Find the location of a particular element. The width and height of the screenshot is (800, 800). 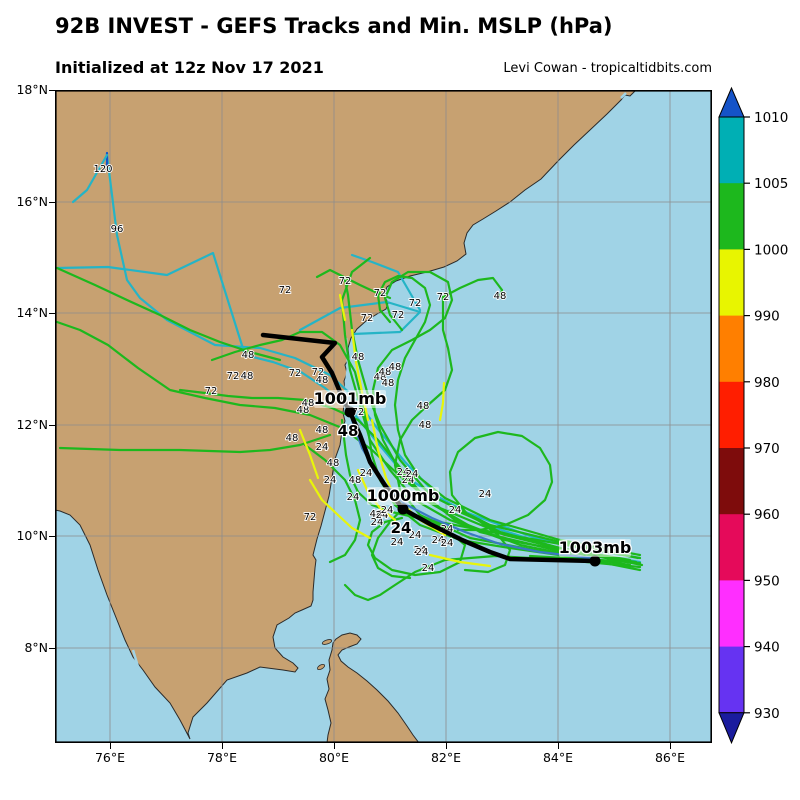

pressure-label: 1000mb is located at coordinates (403, 495).